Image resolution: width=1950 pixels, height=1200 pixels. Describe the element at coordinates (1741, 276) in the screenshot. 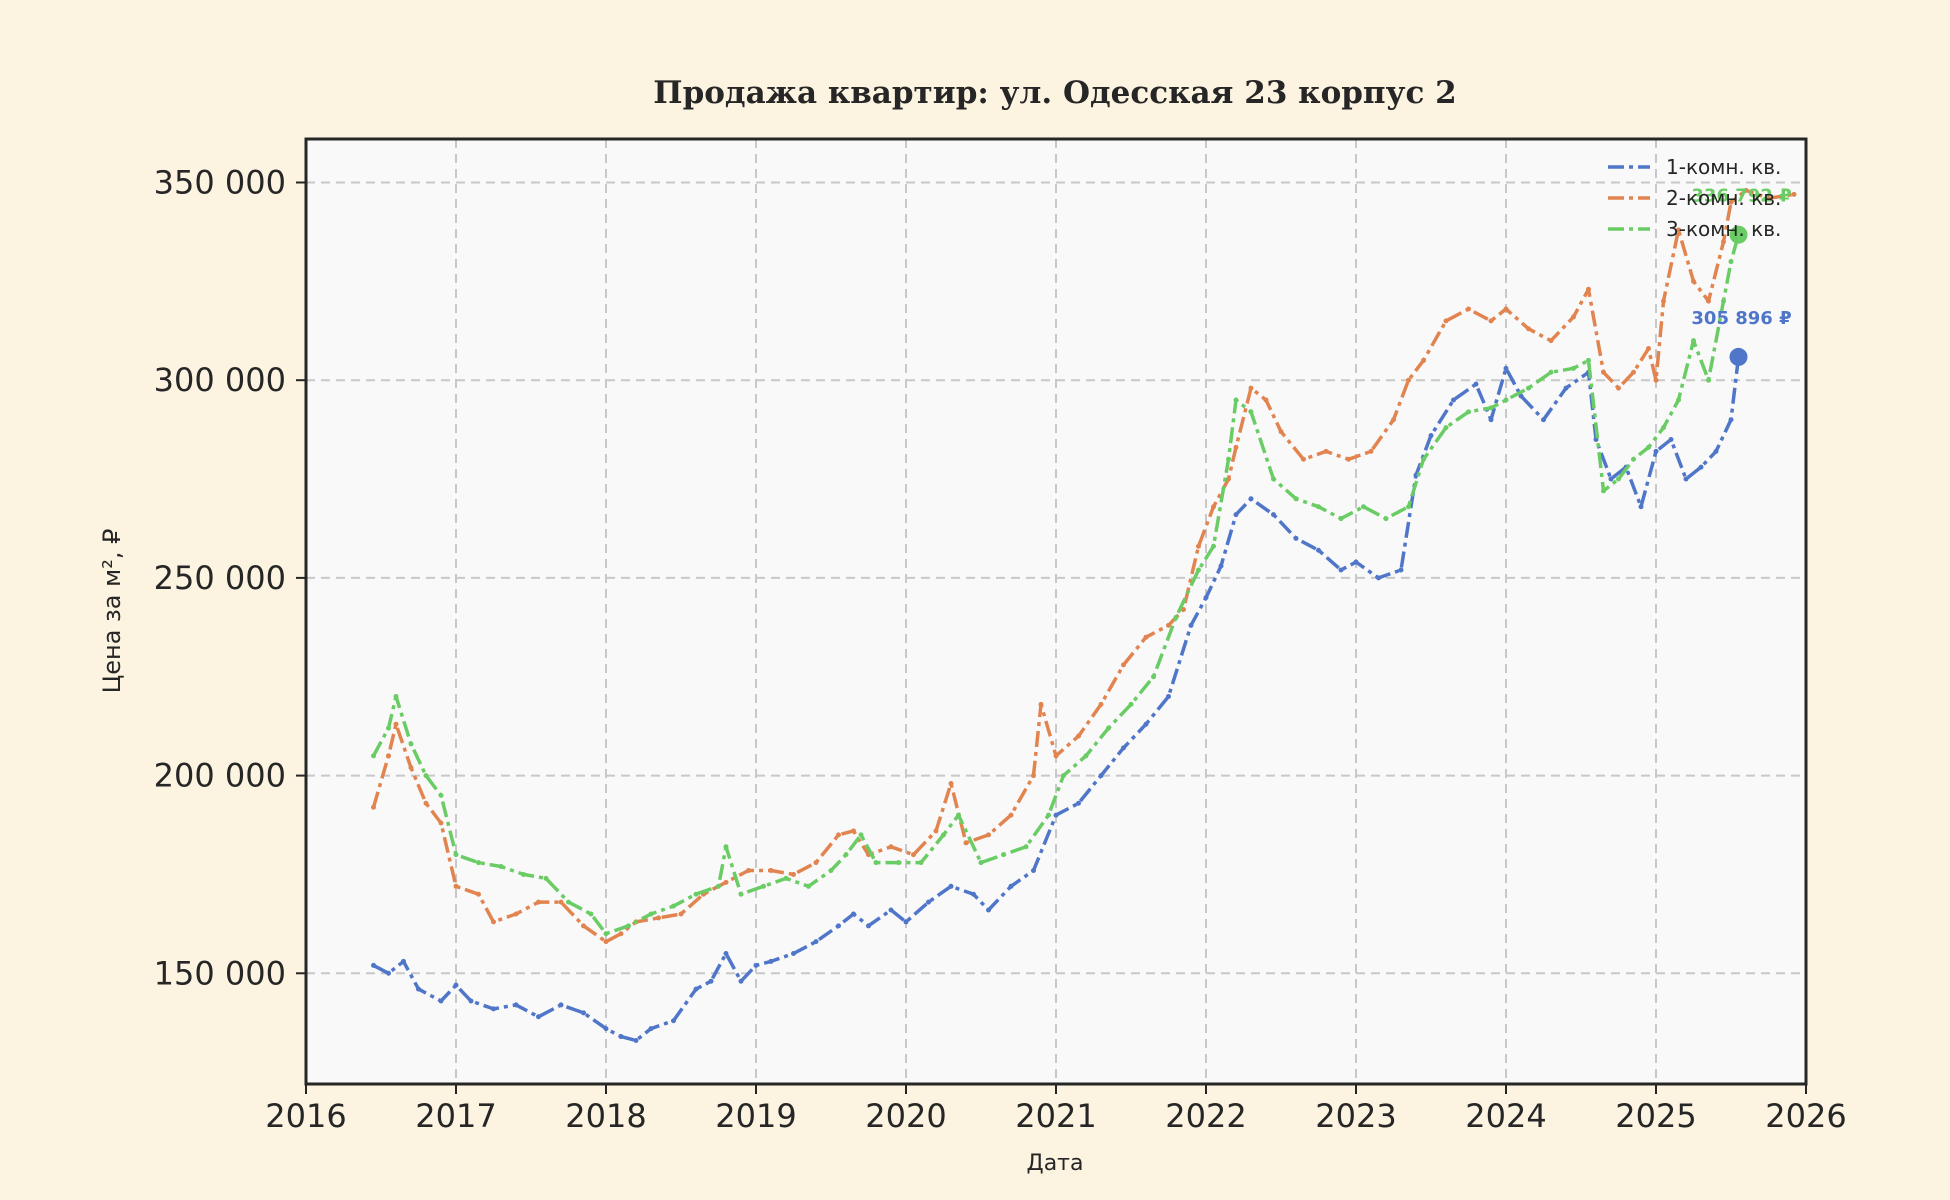

I see `annotations: 305 896 ₽ 336 792 ₽` at that location.